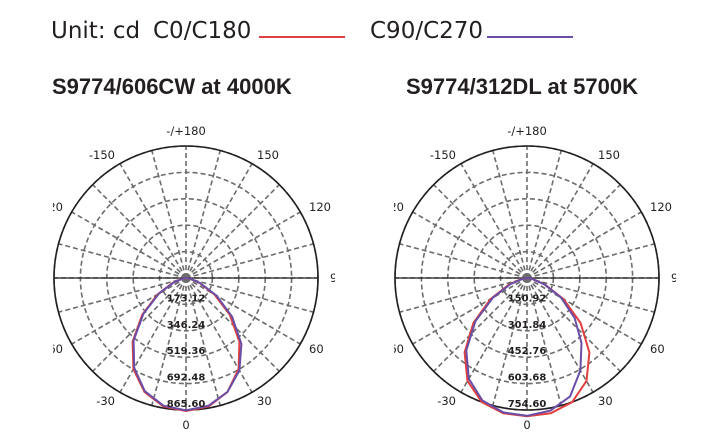 This screenshot has width=724, height=442. What do you see at coordinates (302, 37) in the screenshot?
I see `legend-series-c0-c180-swatch` at bounding box center [302, 37].